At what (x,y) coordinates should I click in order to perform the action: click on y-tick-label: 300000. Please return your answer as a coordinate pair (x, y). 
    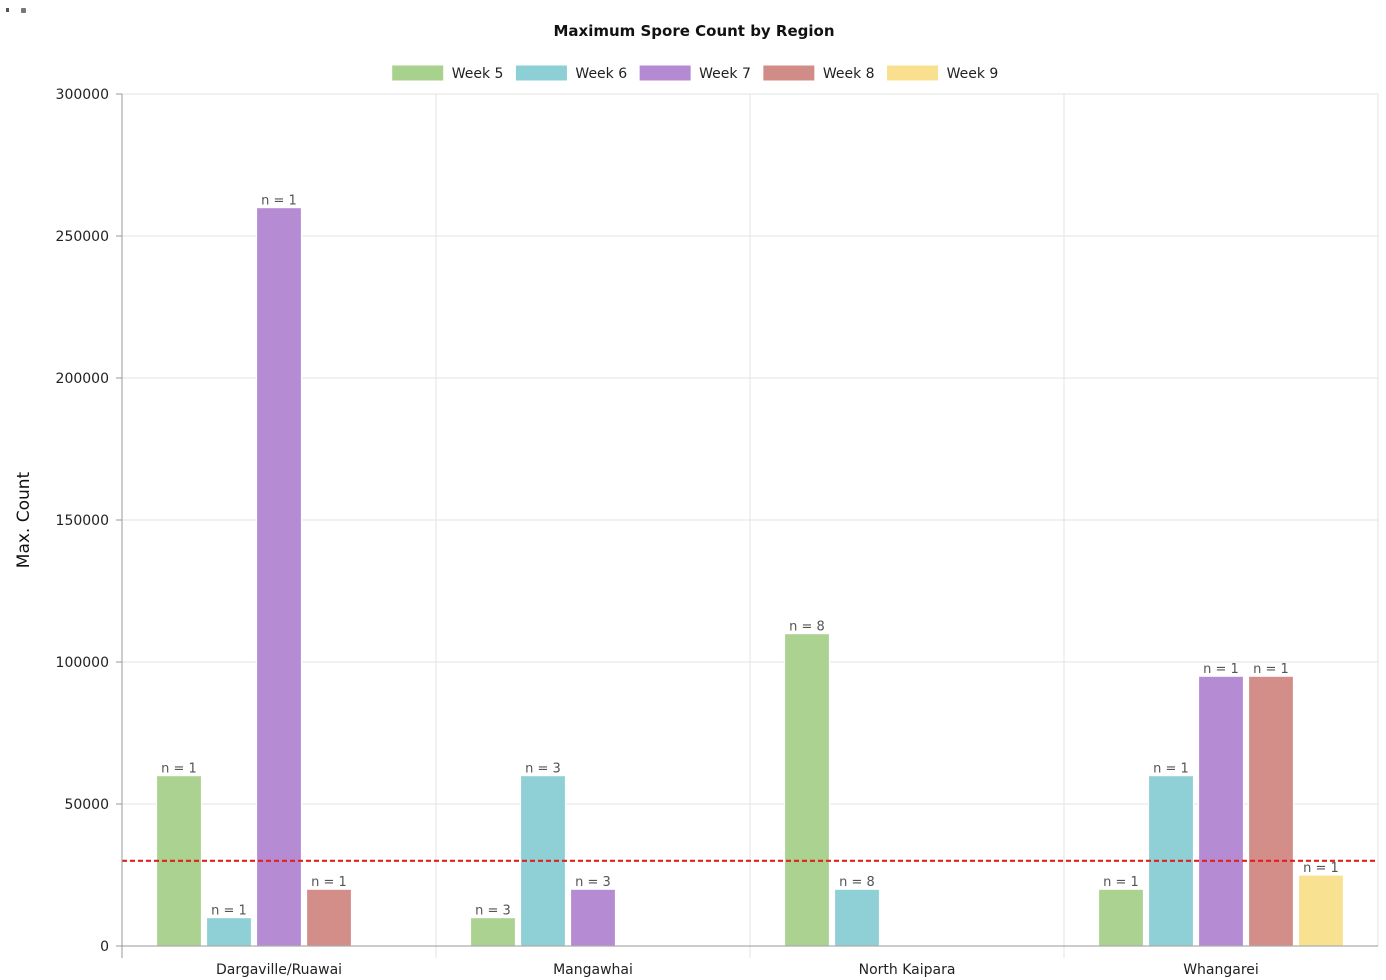
    Looking at the image, I should click on (82, 95).